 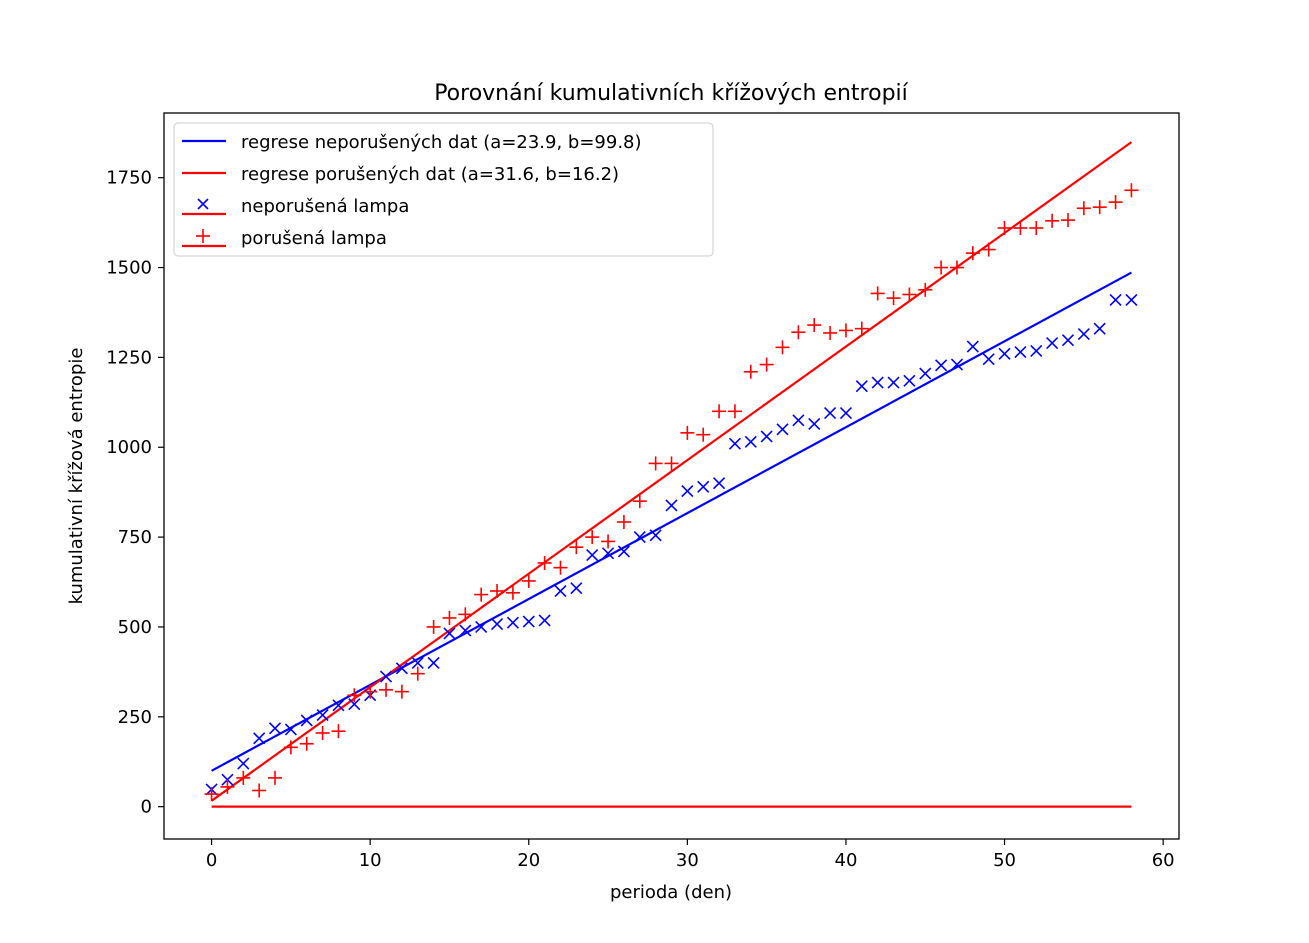 What do you see at coordinates (211, 860) in the screenshot?
I see `x-tick-label: 0` at bounding box center [211, 860].